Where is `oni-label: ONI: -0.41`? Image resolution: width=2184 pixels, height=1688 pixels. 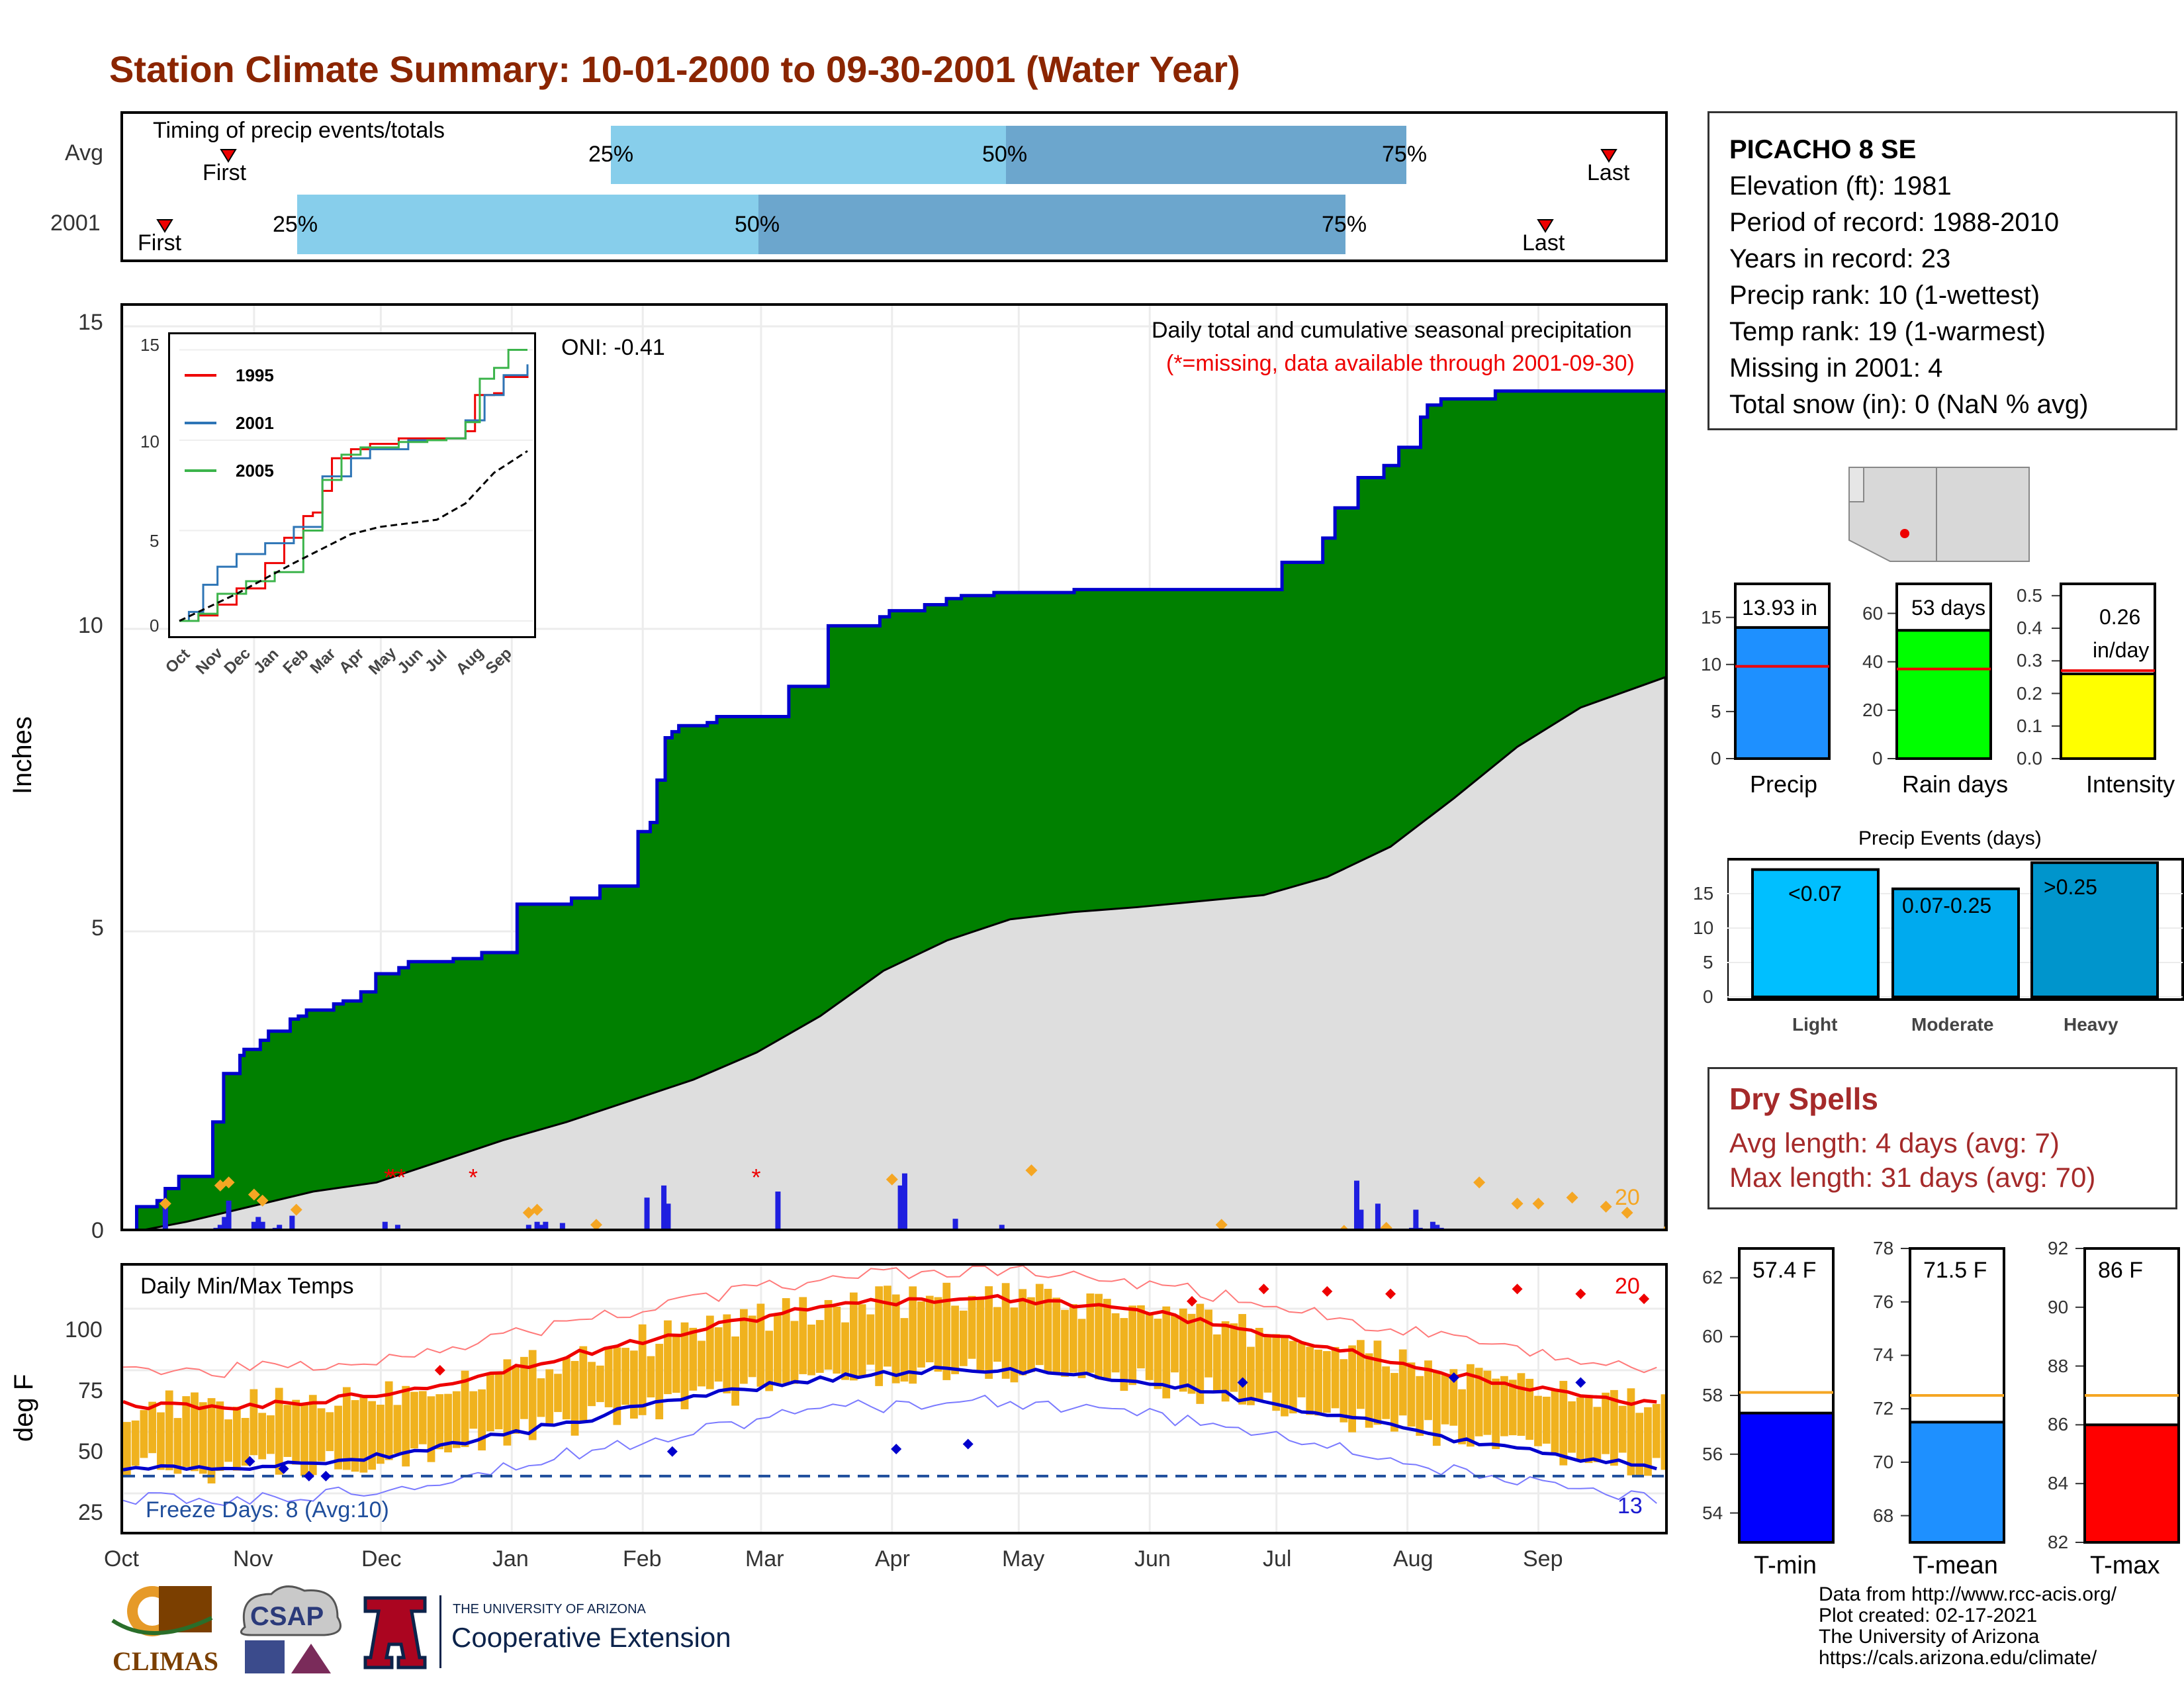 oni-label: ONI: -0.41 is located at coordinates (613, 347).